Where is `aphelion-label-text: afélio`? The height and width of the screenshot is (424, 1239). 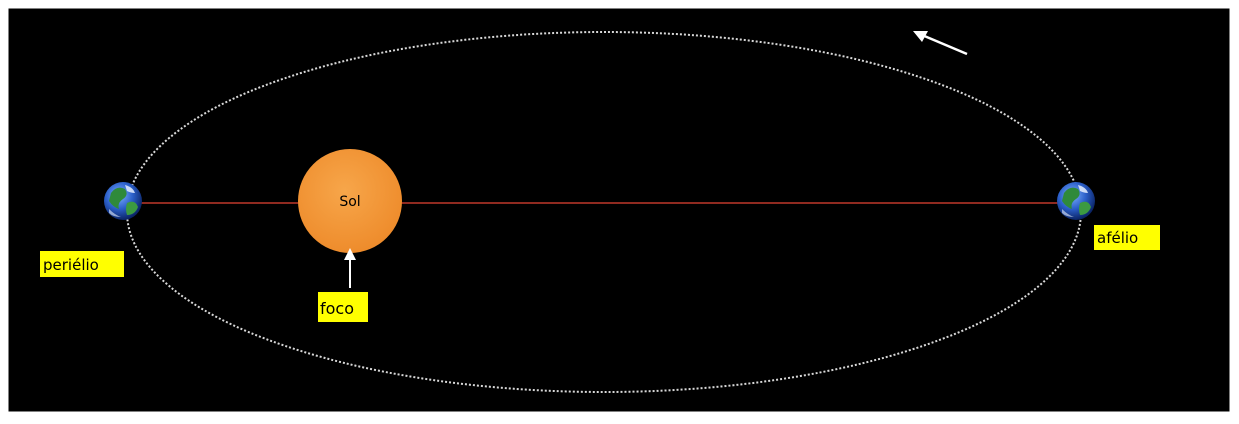 aphelion-label-text: afélio is located at coordinates (1117, 238).